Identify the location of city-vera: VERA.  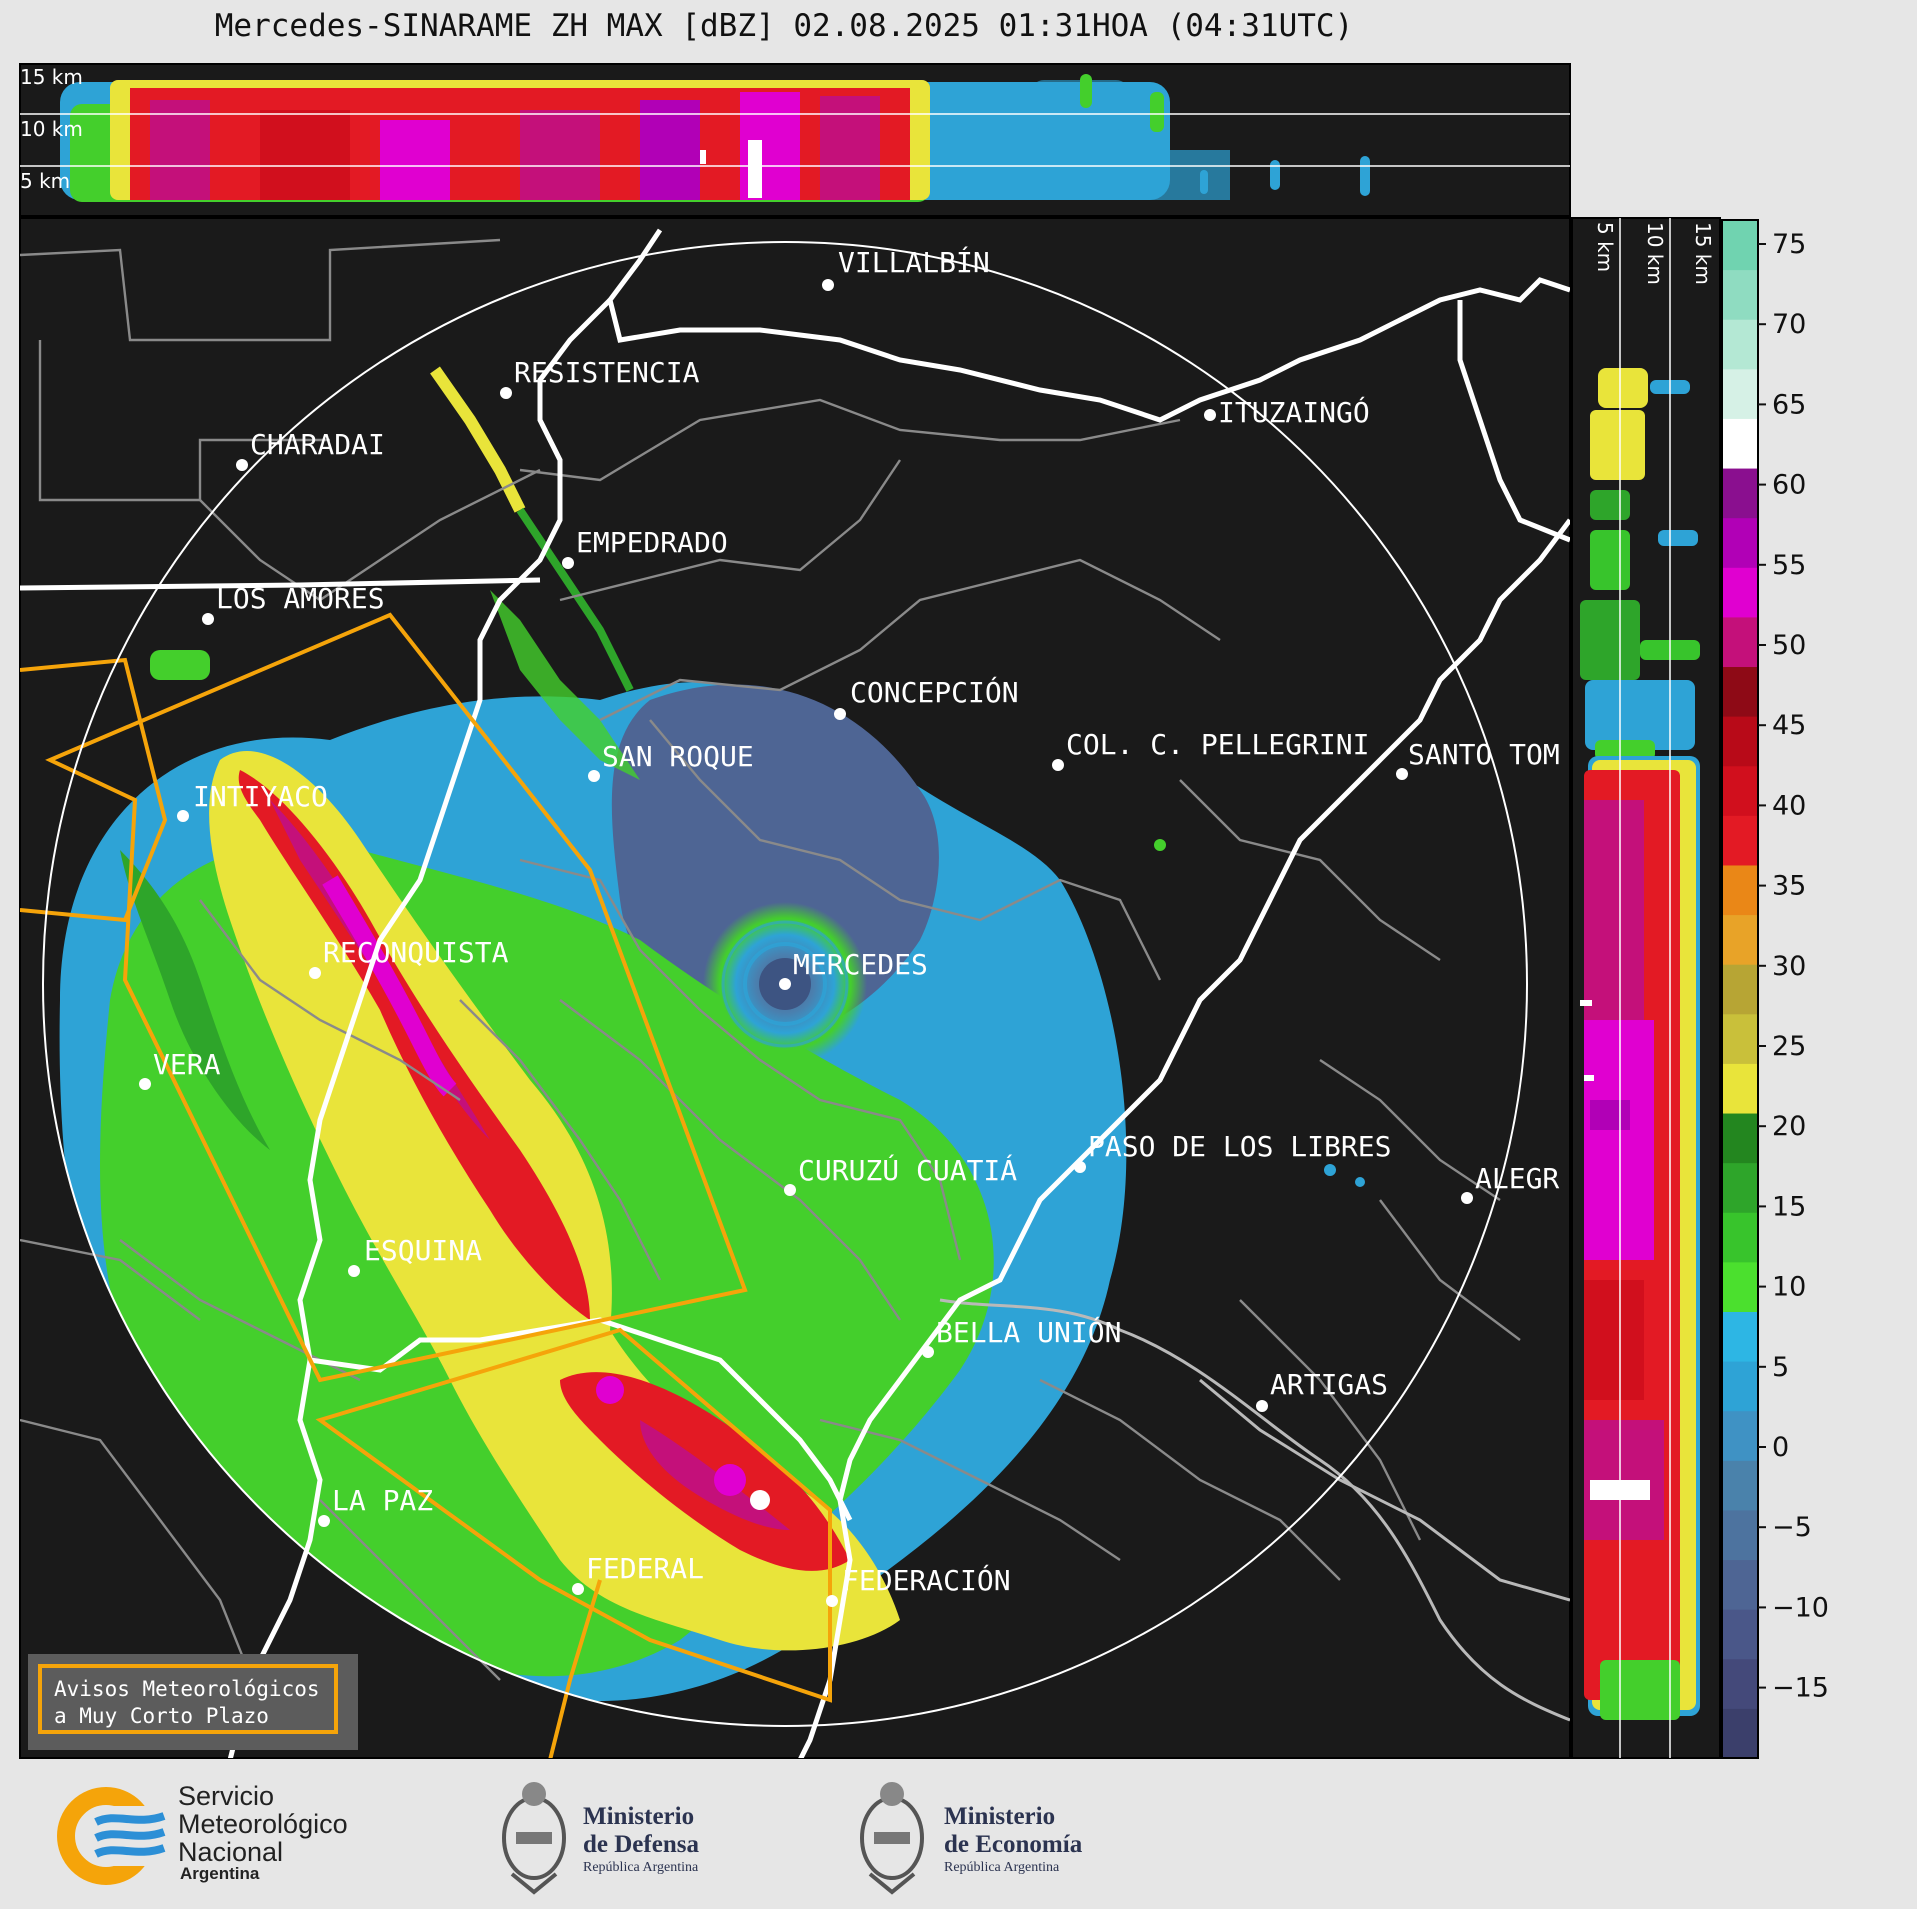
(180, 1069).